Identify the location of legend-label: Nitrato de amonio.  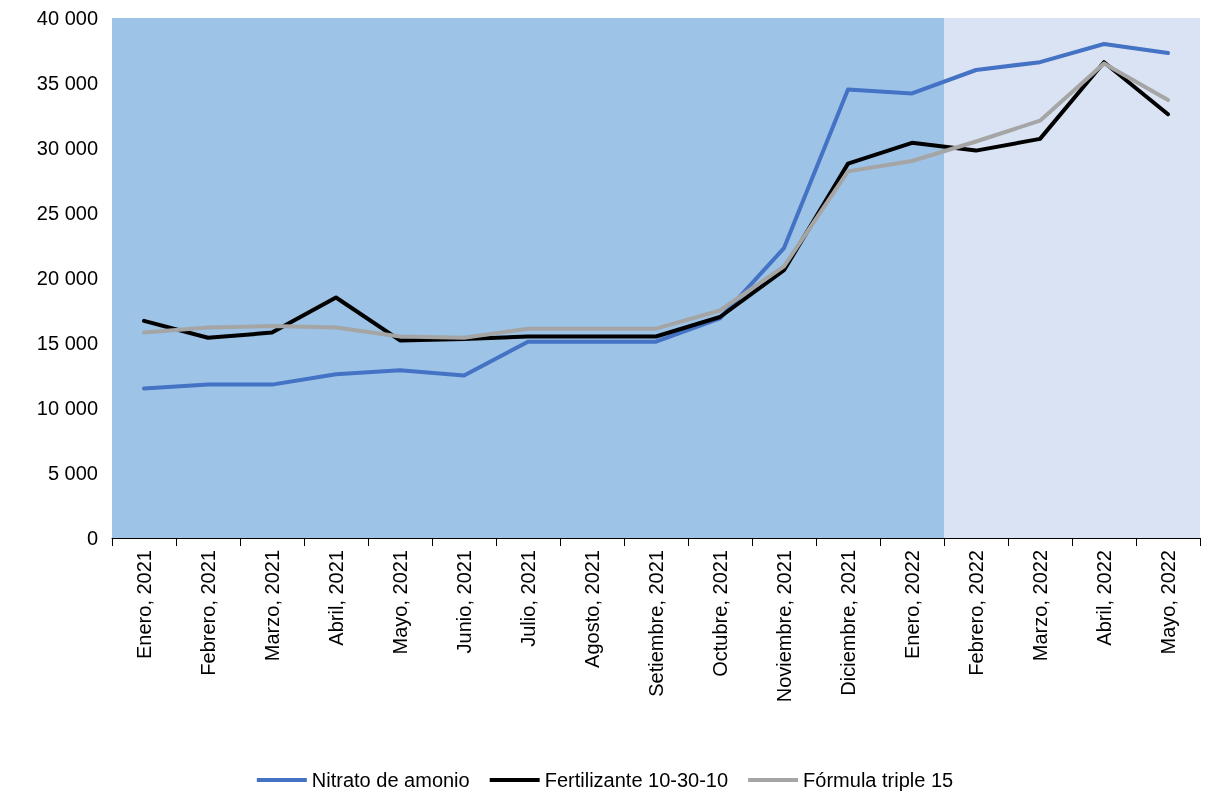
(390, 780).